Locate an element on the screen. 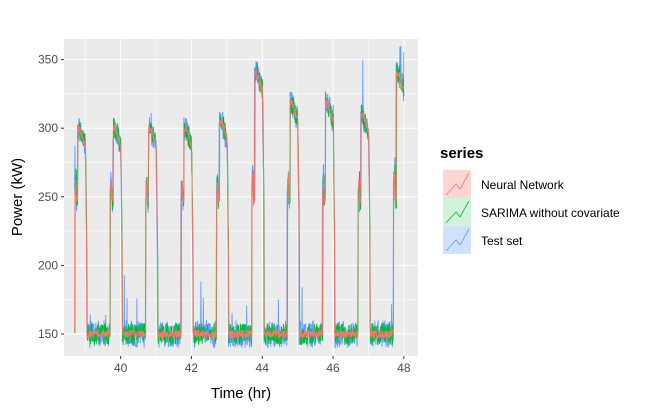  legend-item-neural-network: Neural Network is located at coordinates (504, 184).